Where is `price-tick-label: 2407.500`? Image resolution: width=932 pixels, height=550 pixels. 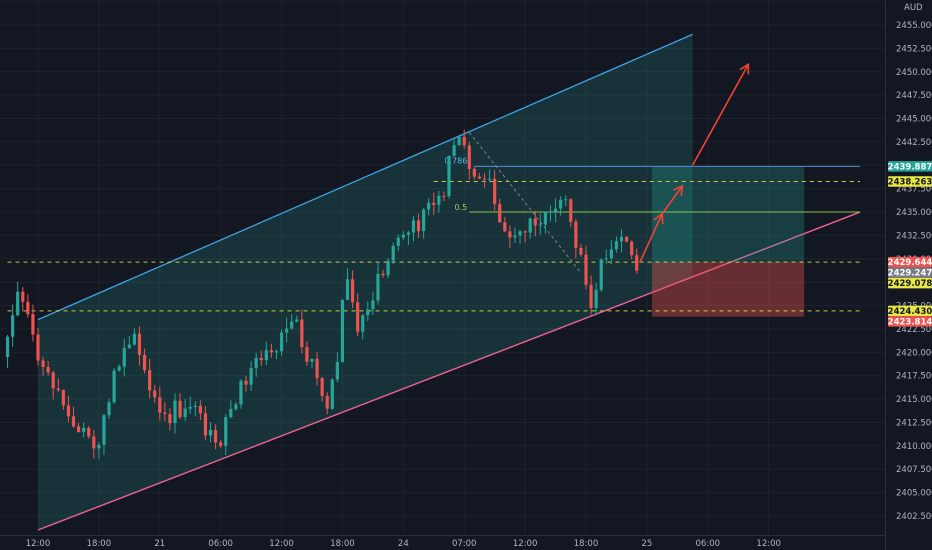 price-tick-label: 2407.500 is located at coordinates (914, 470).